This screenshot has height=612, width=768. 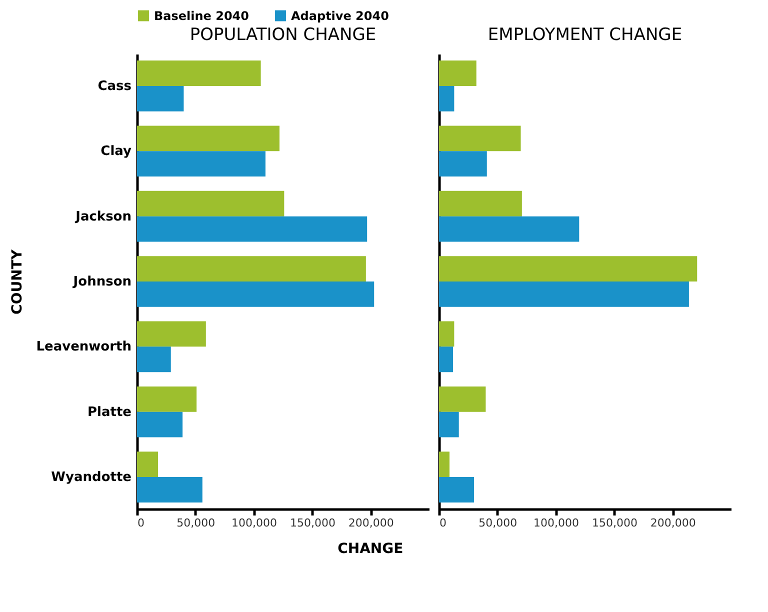 What do you see at coordinates (283, 35) in the screenshot?
I see `chart-title: POPULATION CHANGE` at bounding box center [283, 35].